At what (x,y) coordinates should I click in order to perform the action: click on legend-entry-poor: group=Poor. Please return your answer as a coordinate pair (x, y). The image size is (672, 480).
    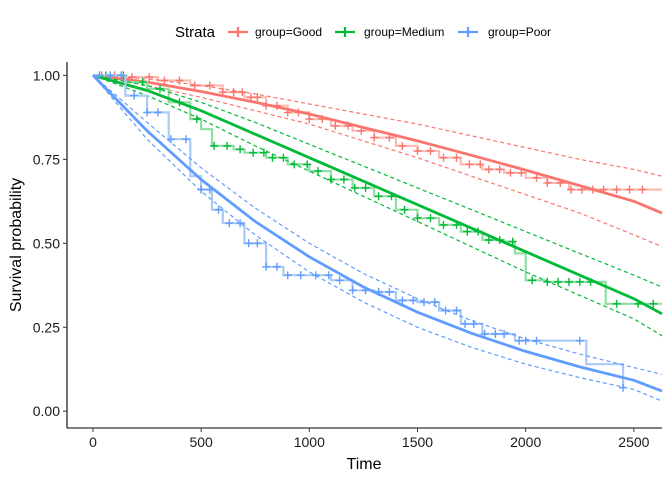
    Looking at the image, I should click on (504, 32).